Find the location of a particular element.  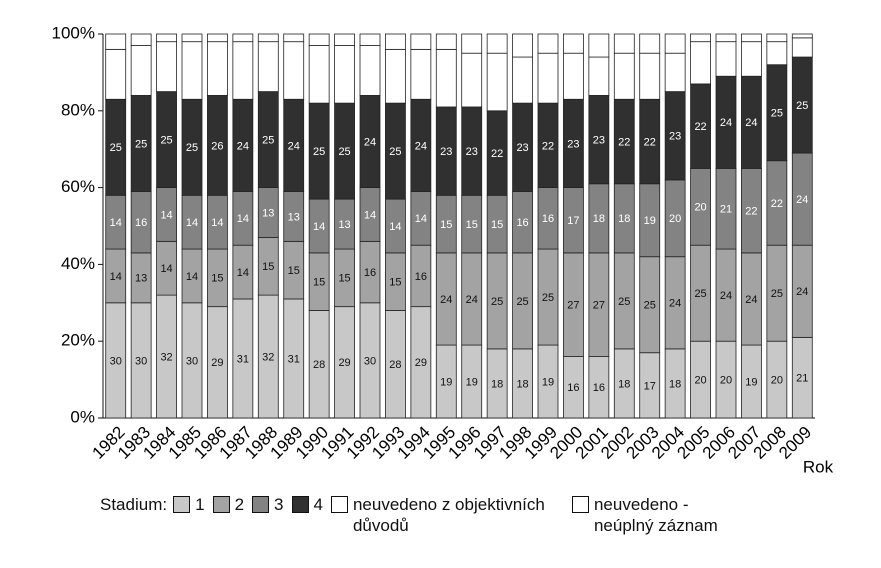

y-tick-label: 20% is located at coordinates (78, 340).